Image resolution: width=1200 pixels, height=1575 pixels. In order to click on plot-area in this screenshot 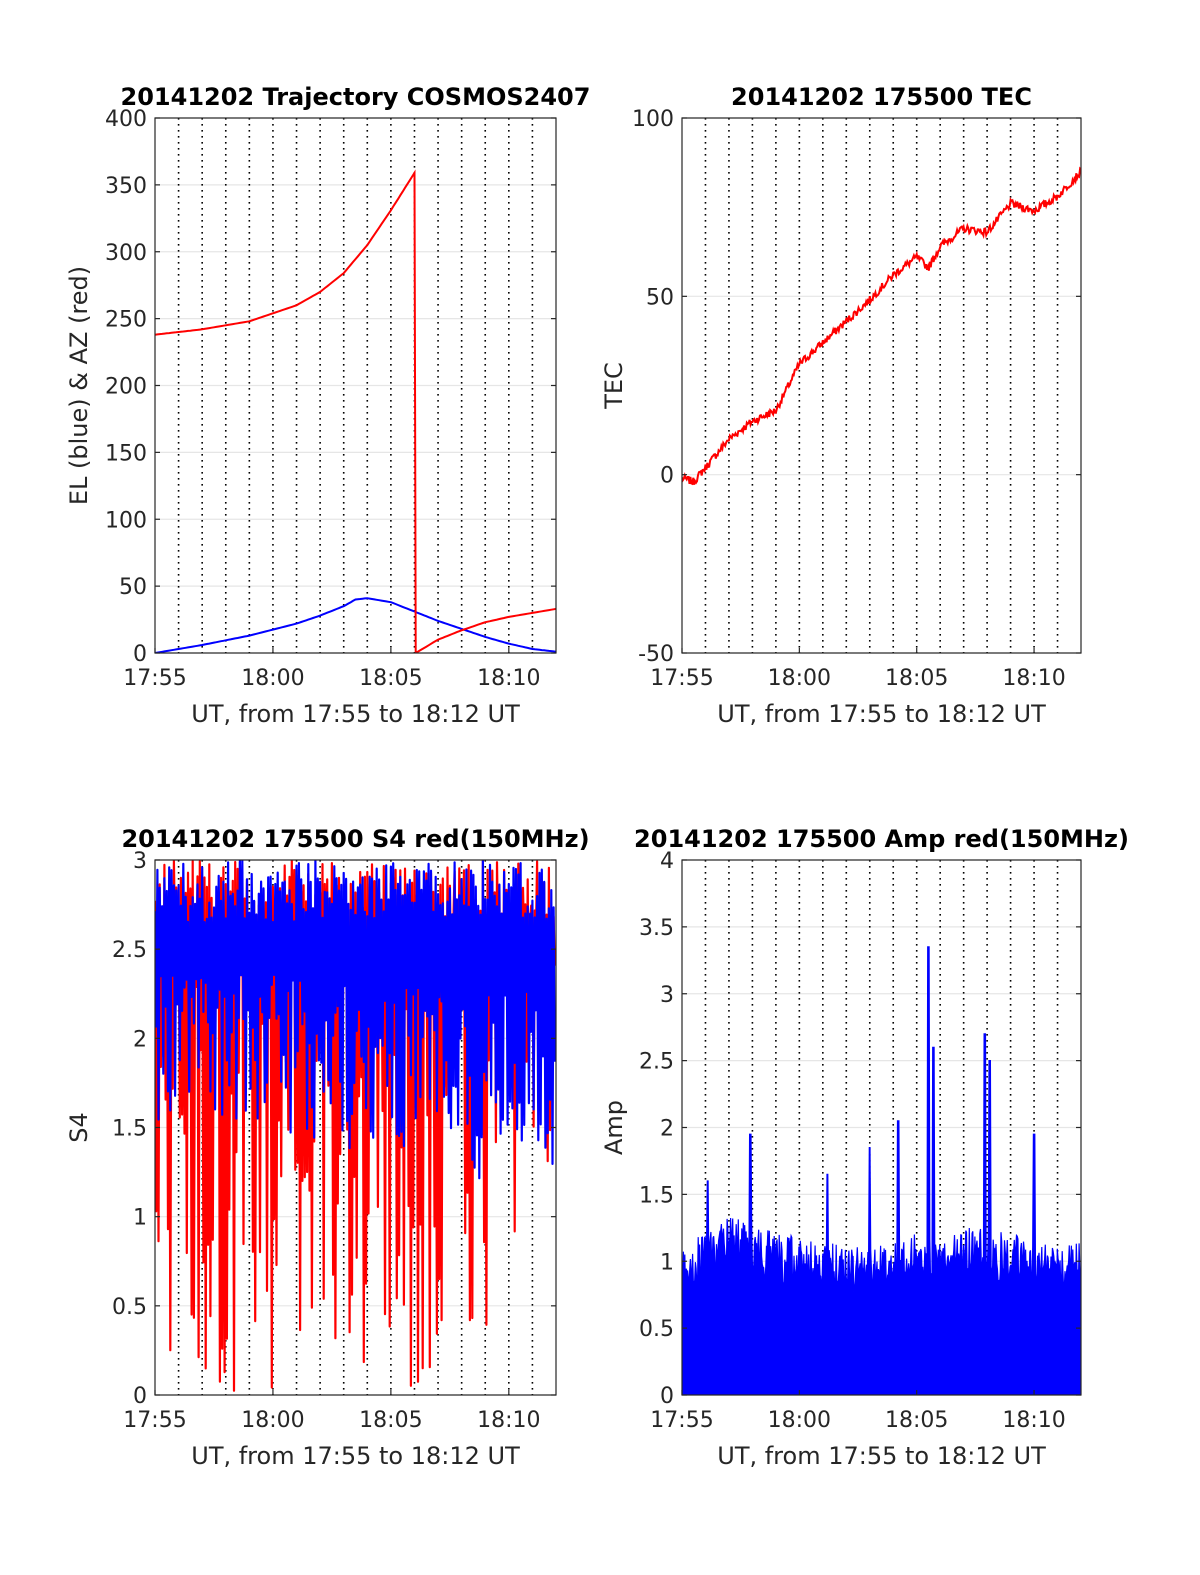, I will do `click(881, 385)`.